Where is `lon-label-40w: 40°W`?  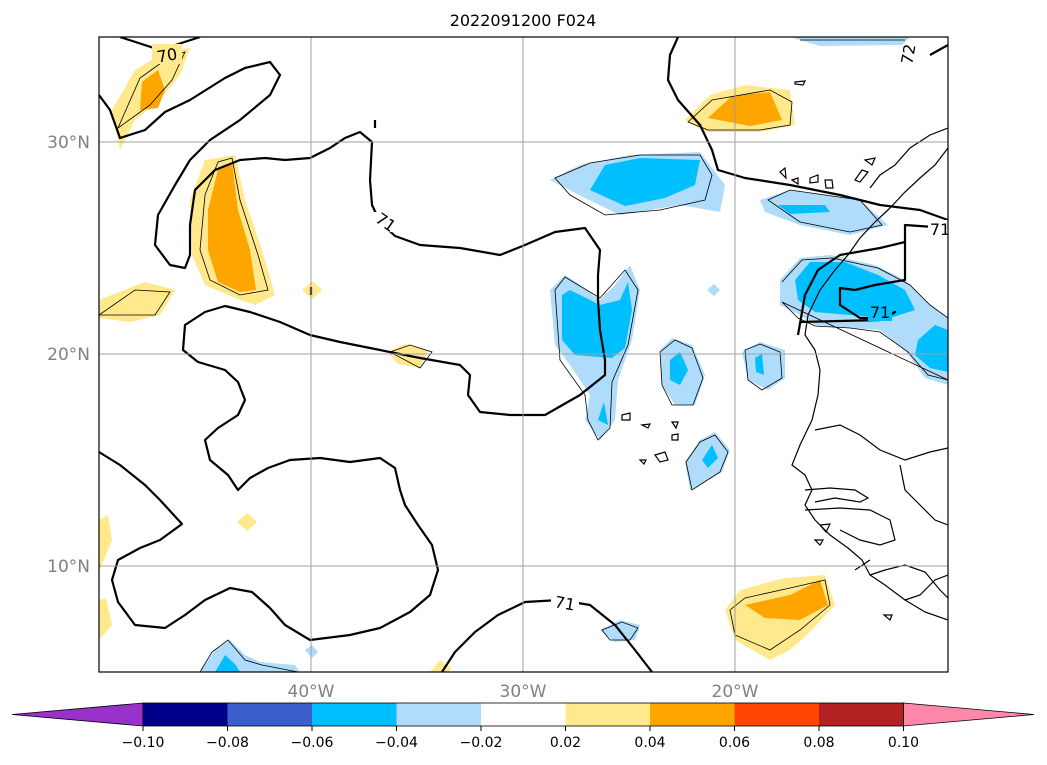 lon-label-40w: 40°W is located at coordinates (311, 692).